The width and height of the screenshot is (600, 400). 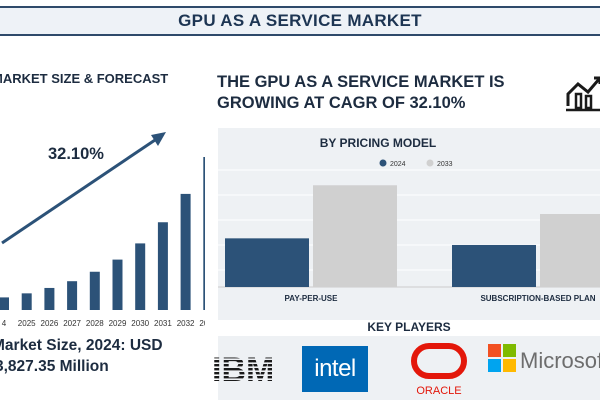 I want to click on ibm-logo: IBM, so click(x=242, y=368).